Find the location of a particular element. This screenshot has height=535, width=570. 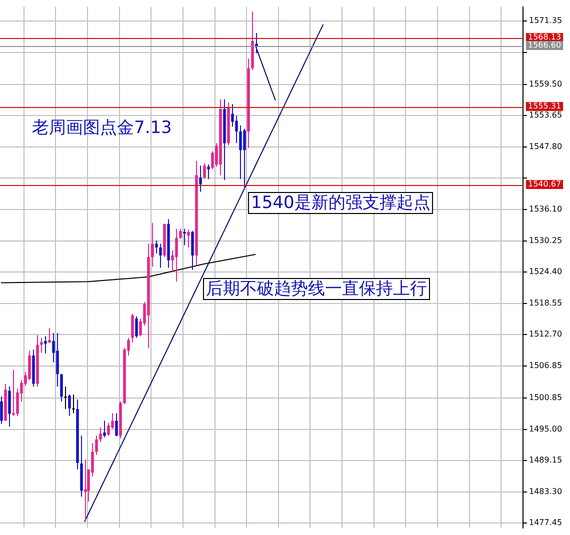

y-tick-label: 1524.40 is located at coordinates (545, 271).